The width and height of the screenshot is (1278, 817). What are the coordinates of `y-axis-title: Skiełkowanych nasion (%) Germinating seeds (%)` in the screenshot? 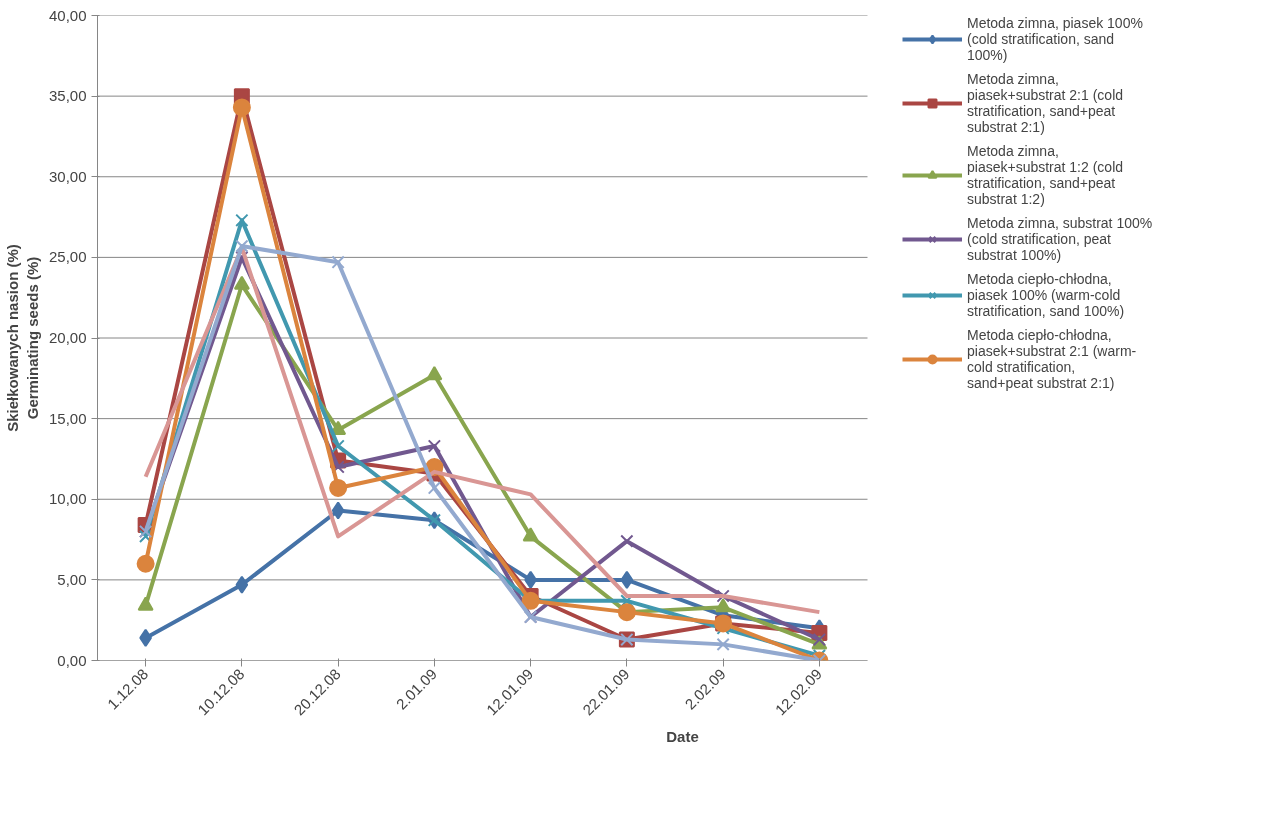 It's located at (22, 338).